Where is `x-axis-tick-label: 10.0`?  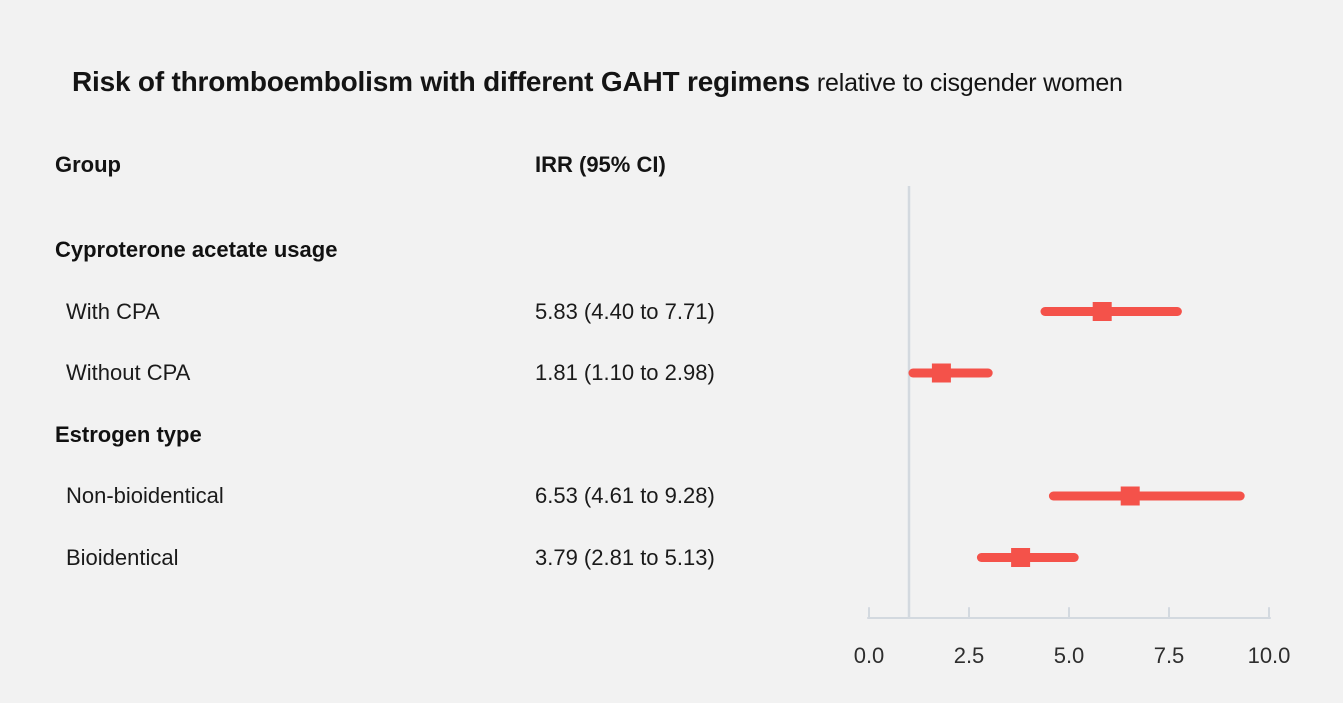
x-axis-tick-label: 10.0 is located at coordinates (1269, 655).